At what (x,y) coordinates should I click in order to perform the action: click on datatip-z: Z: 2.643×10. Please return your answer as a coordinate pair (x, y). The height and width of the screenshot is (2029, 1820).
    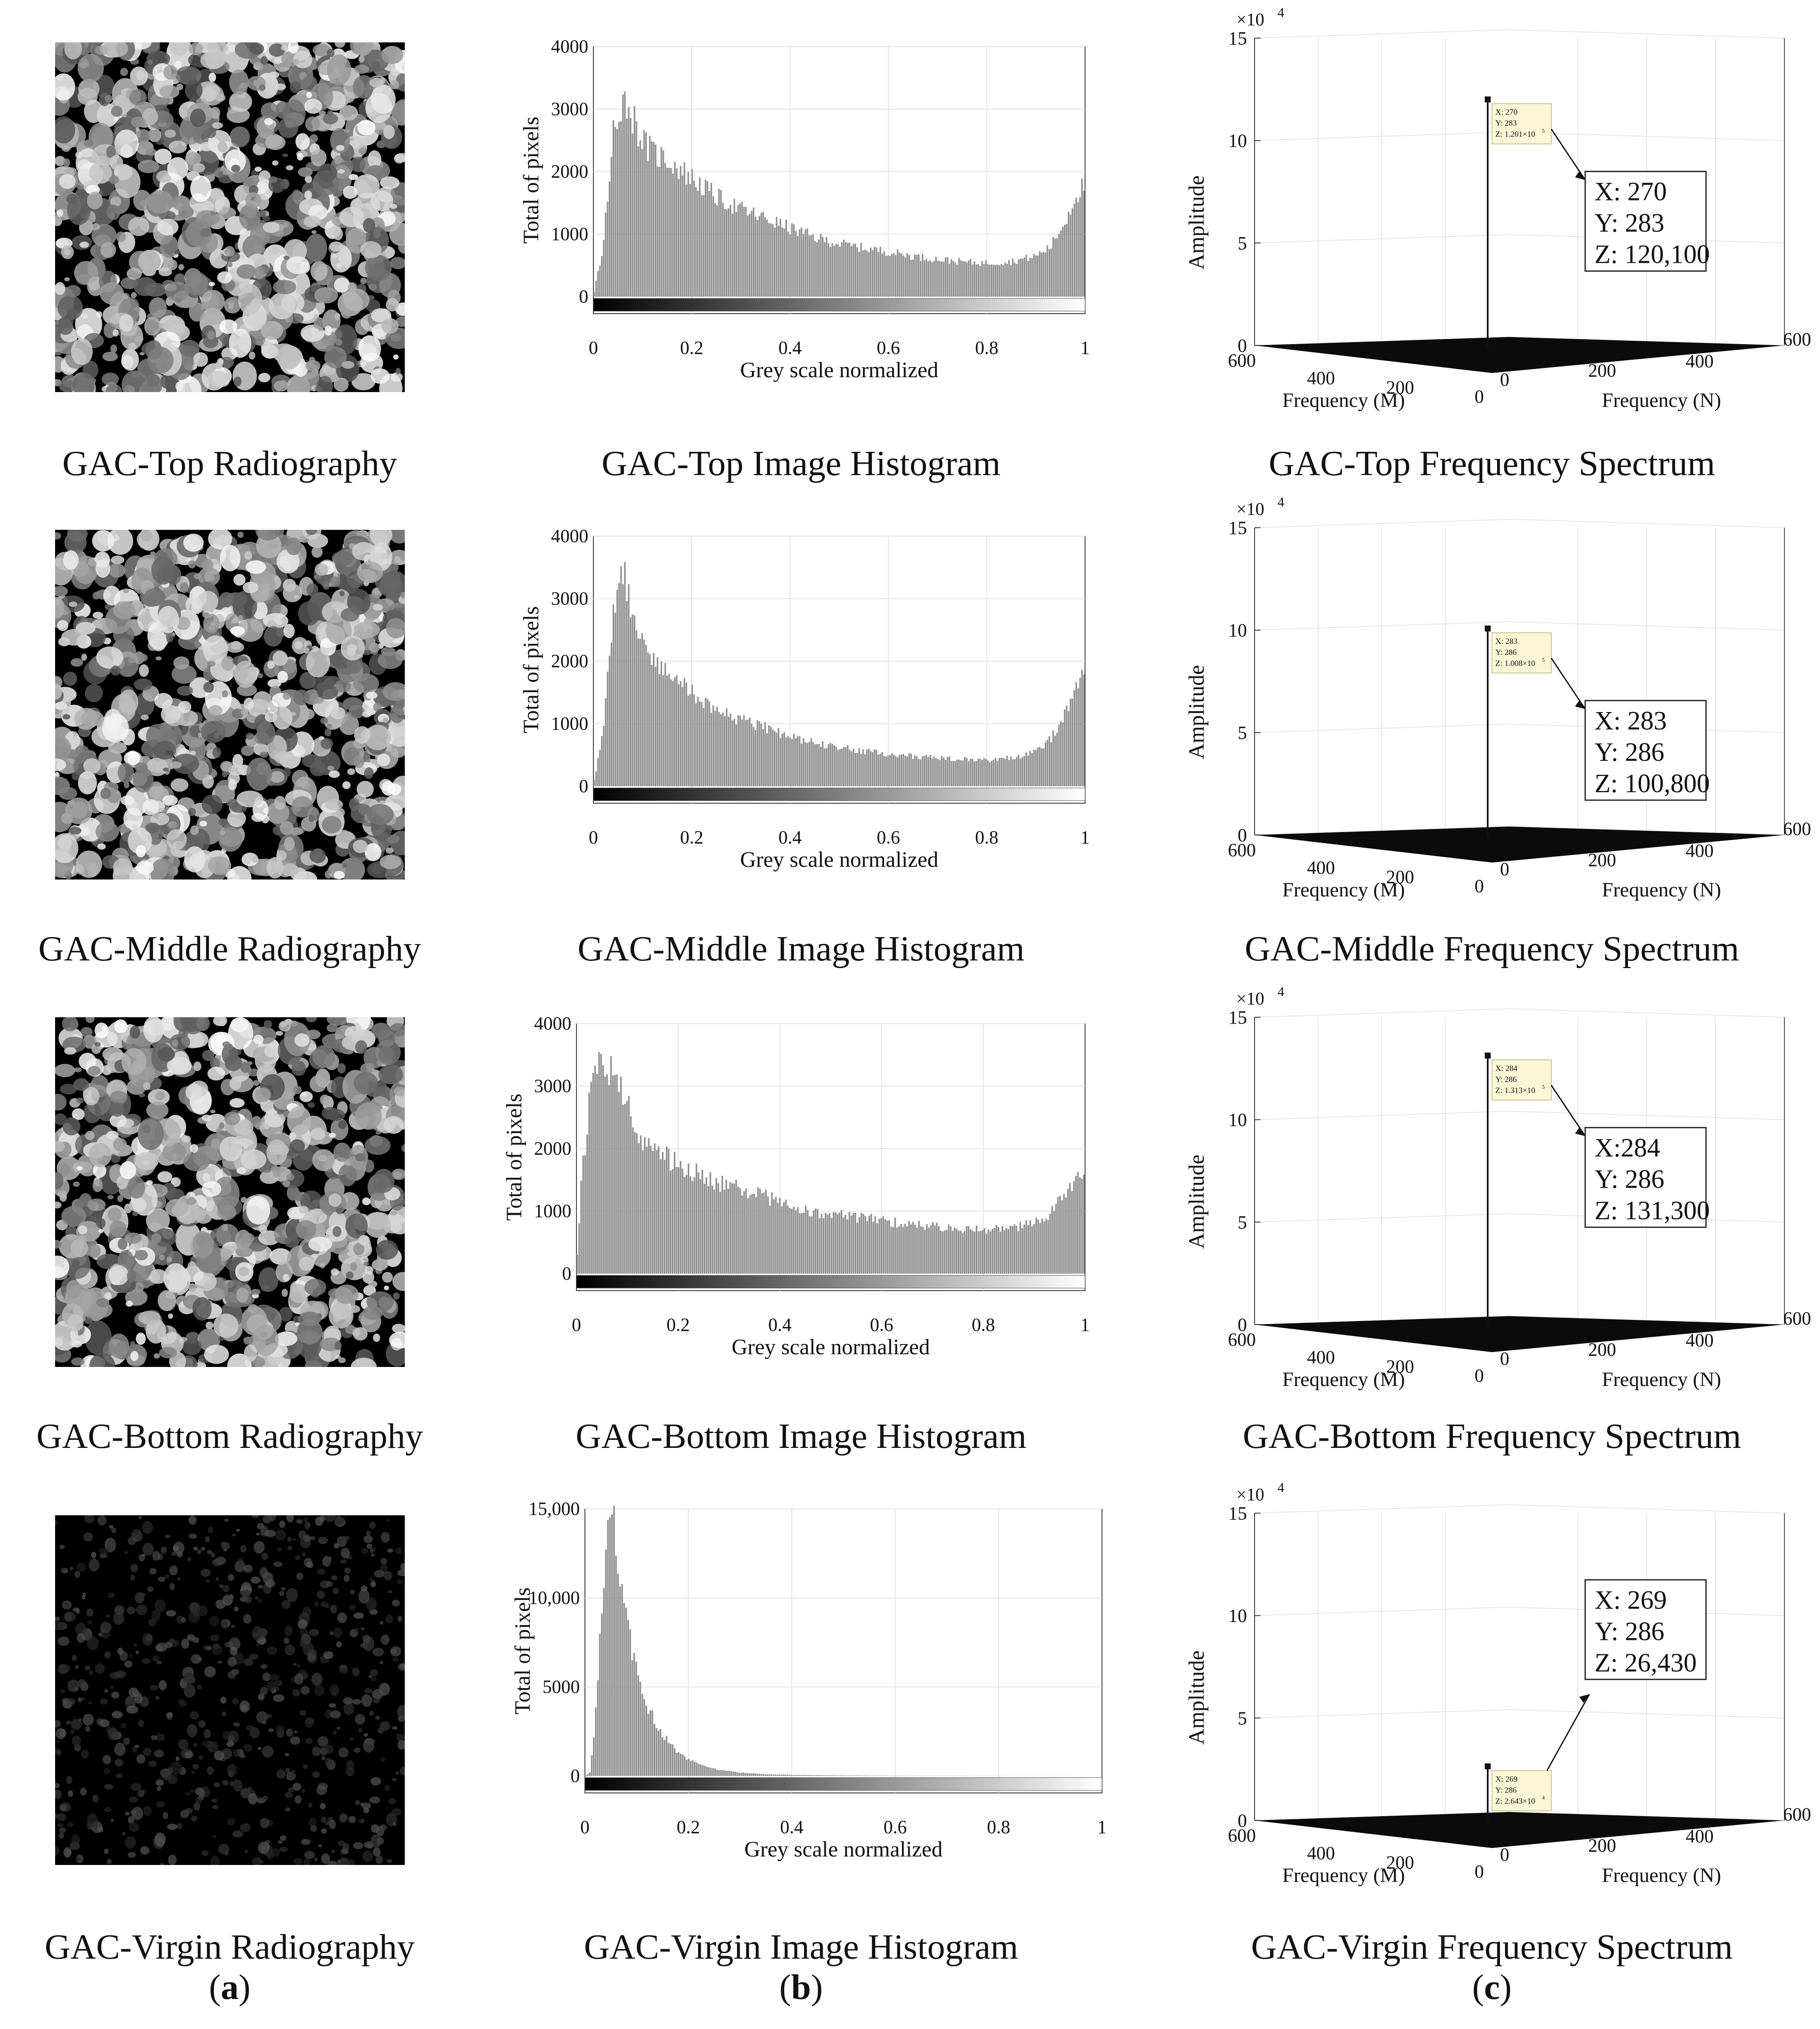
    Looking at the image, I should click on (1515, 1801).